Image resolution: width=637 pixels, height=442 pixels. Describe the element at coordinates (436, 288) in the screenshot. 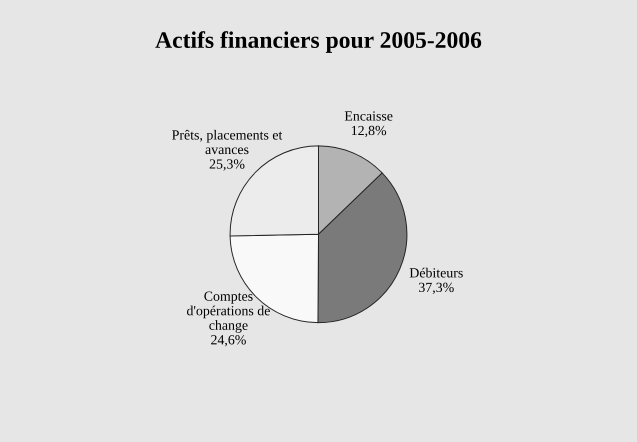

I see `data-label: 37,3%` at that location.